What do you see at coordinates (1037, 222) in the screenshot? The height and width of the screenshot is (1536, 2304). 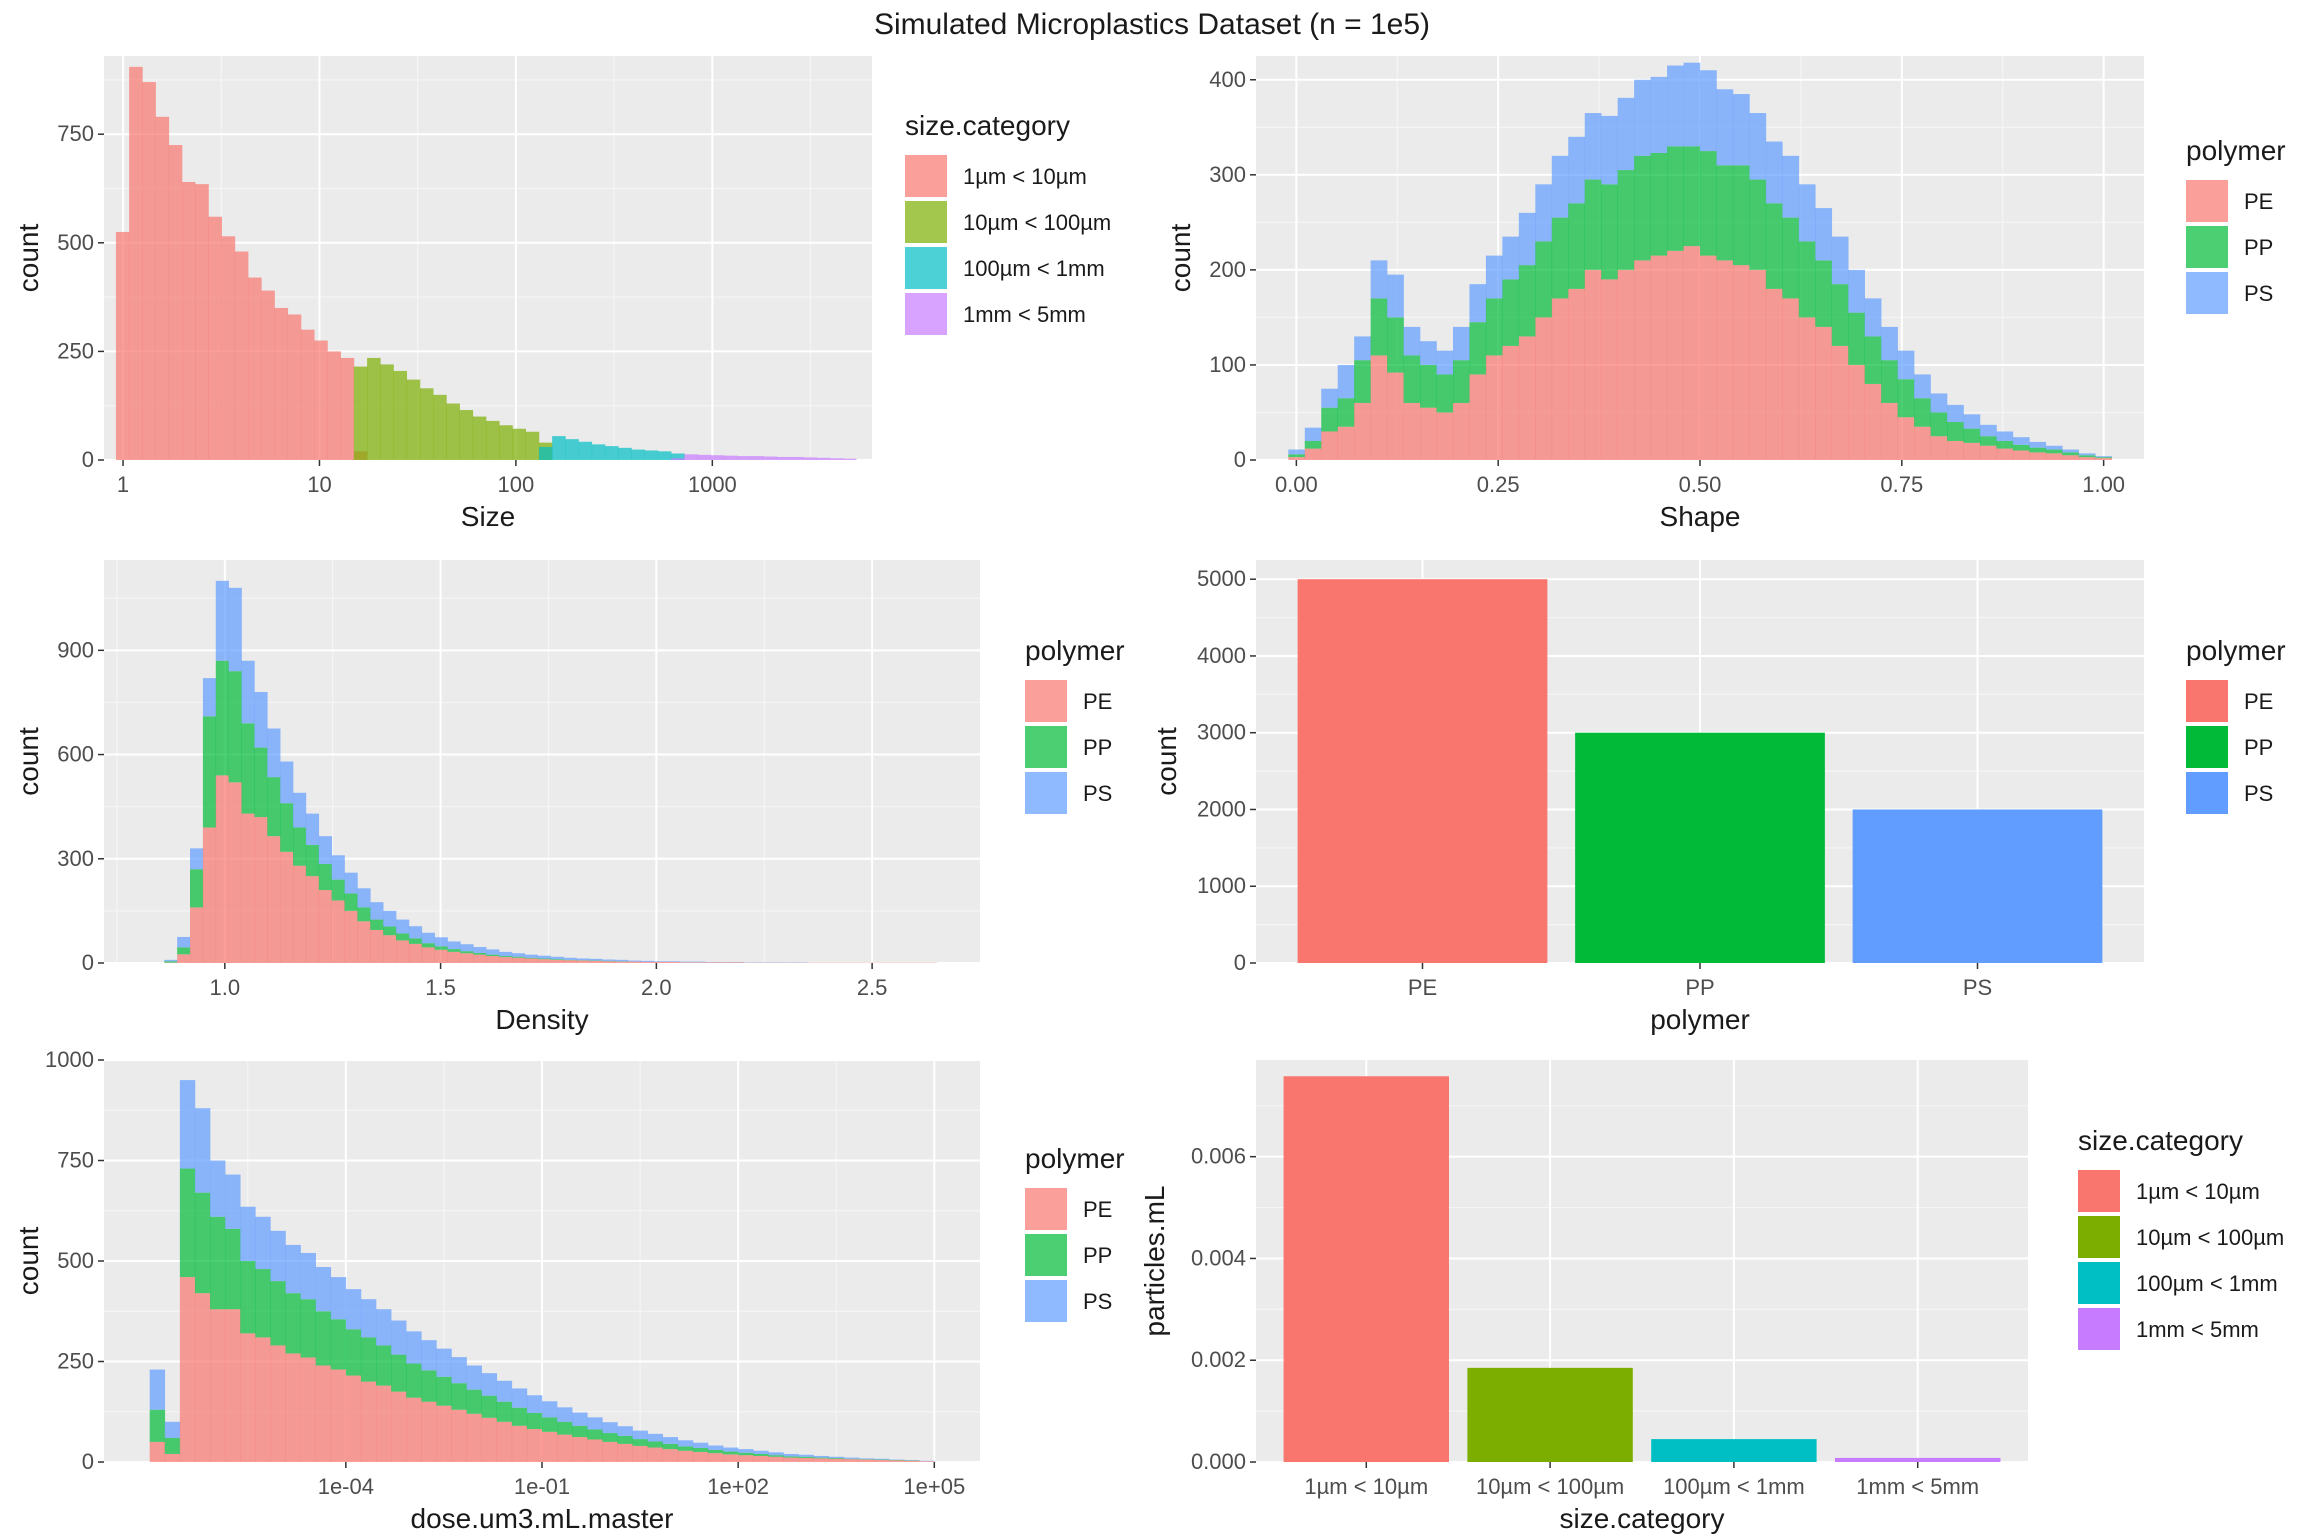 I see `legend-label: 10µm < 100µm` at bounding box center [1037, 222].